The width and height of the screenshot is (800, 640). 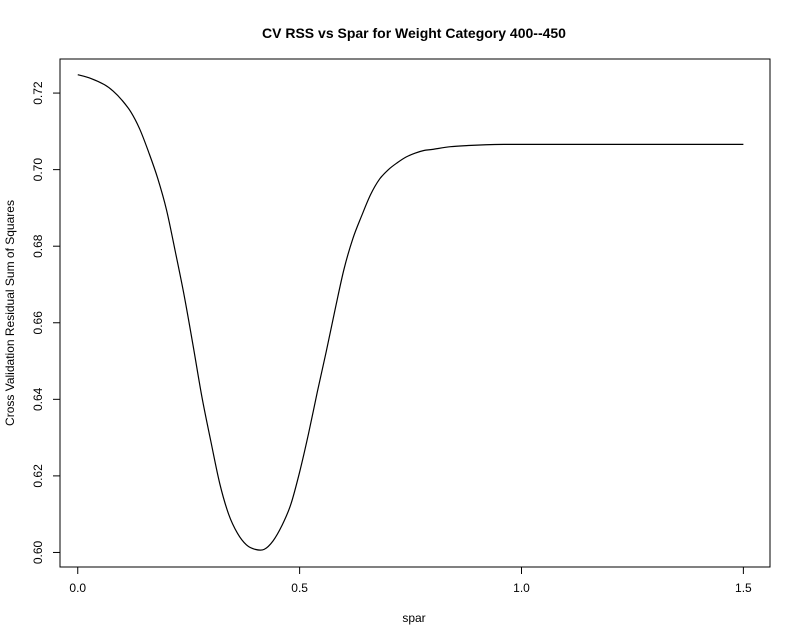 I want to click on x-axis-label: spar, so click(x=413, y=618).